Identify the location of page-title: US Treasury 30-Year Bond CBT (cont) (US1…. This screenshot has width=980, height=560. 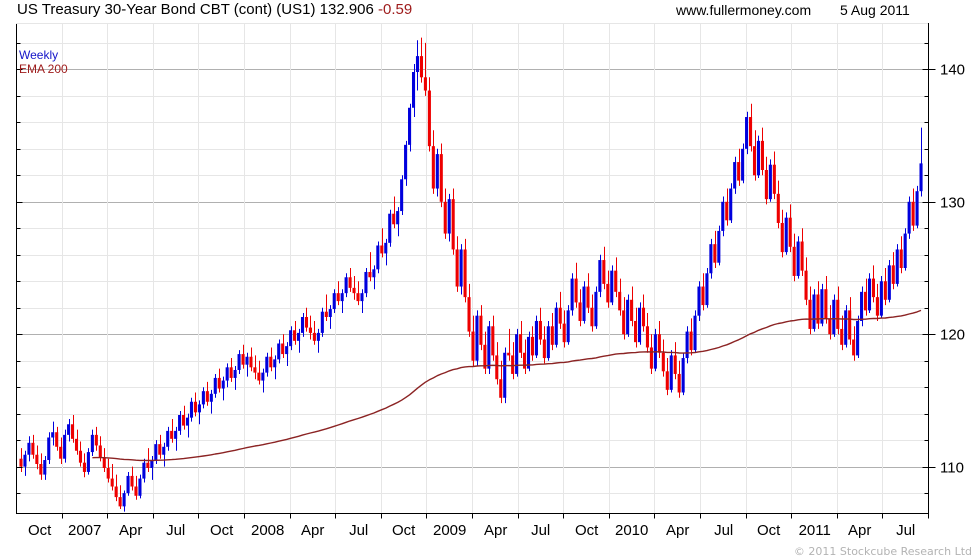
(214, 9).